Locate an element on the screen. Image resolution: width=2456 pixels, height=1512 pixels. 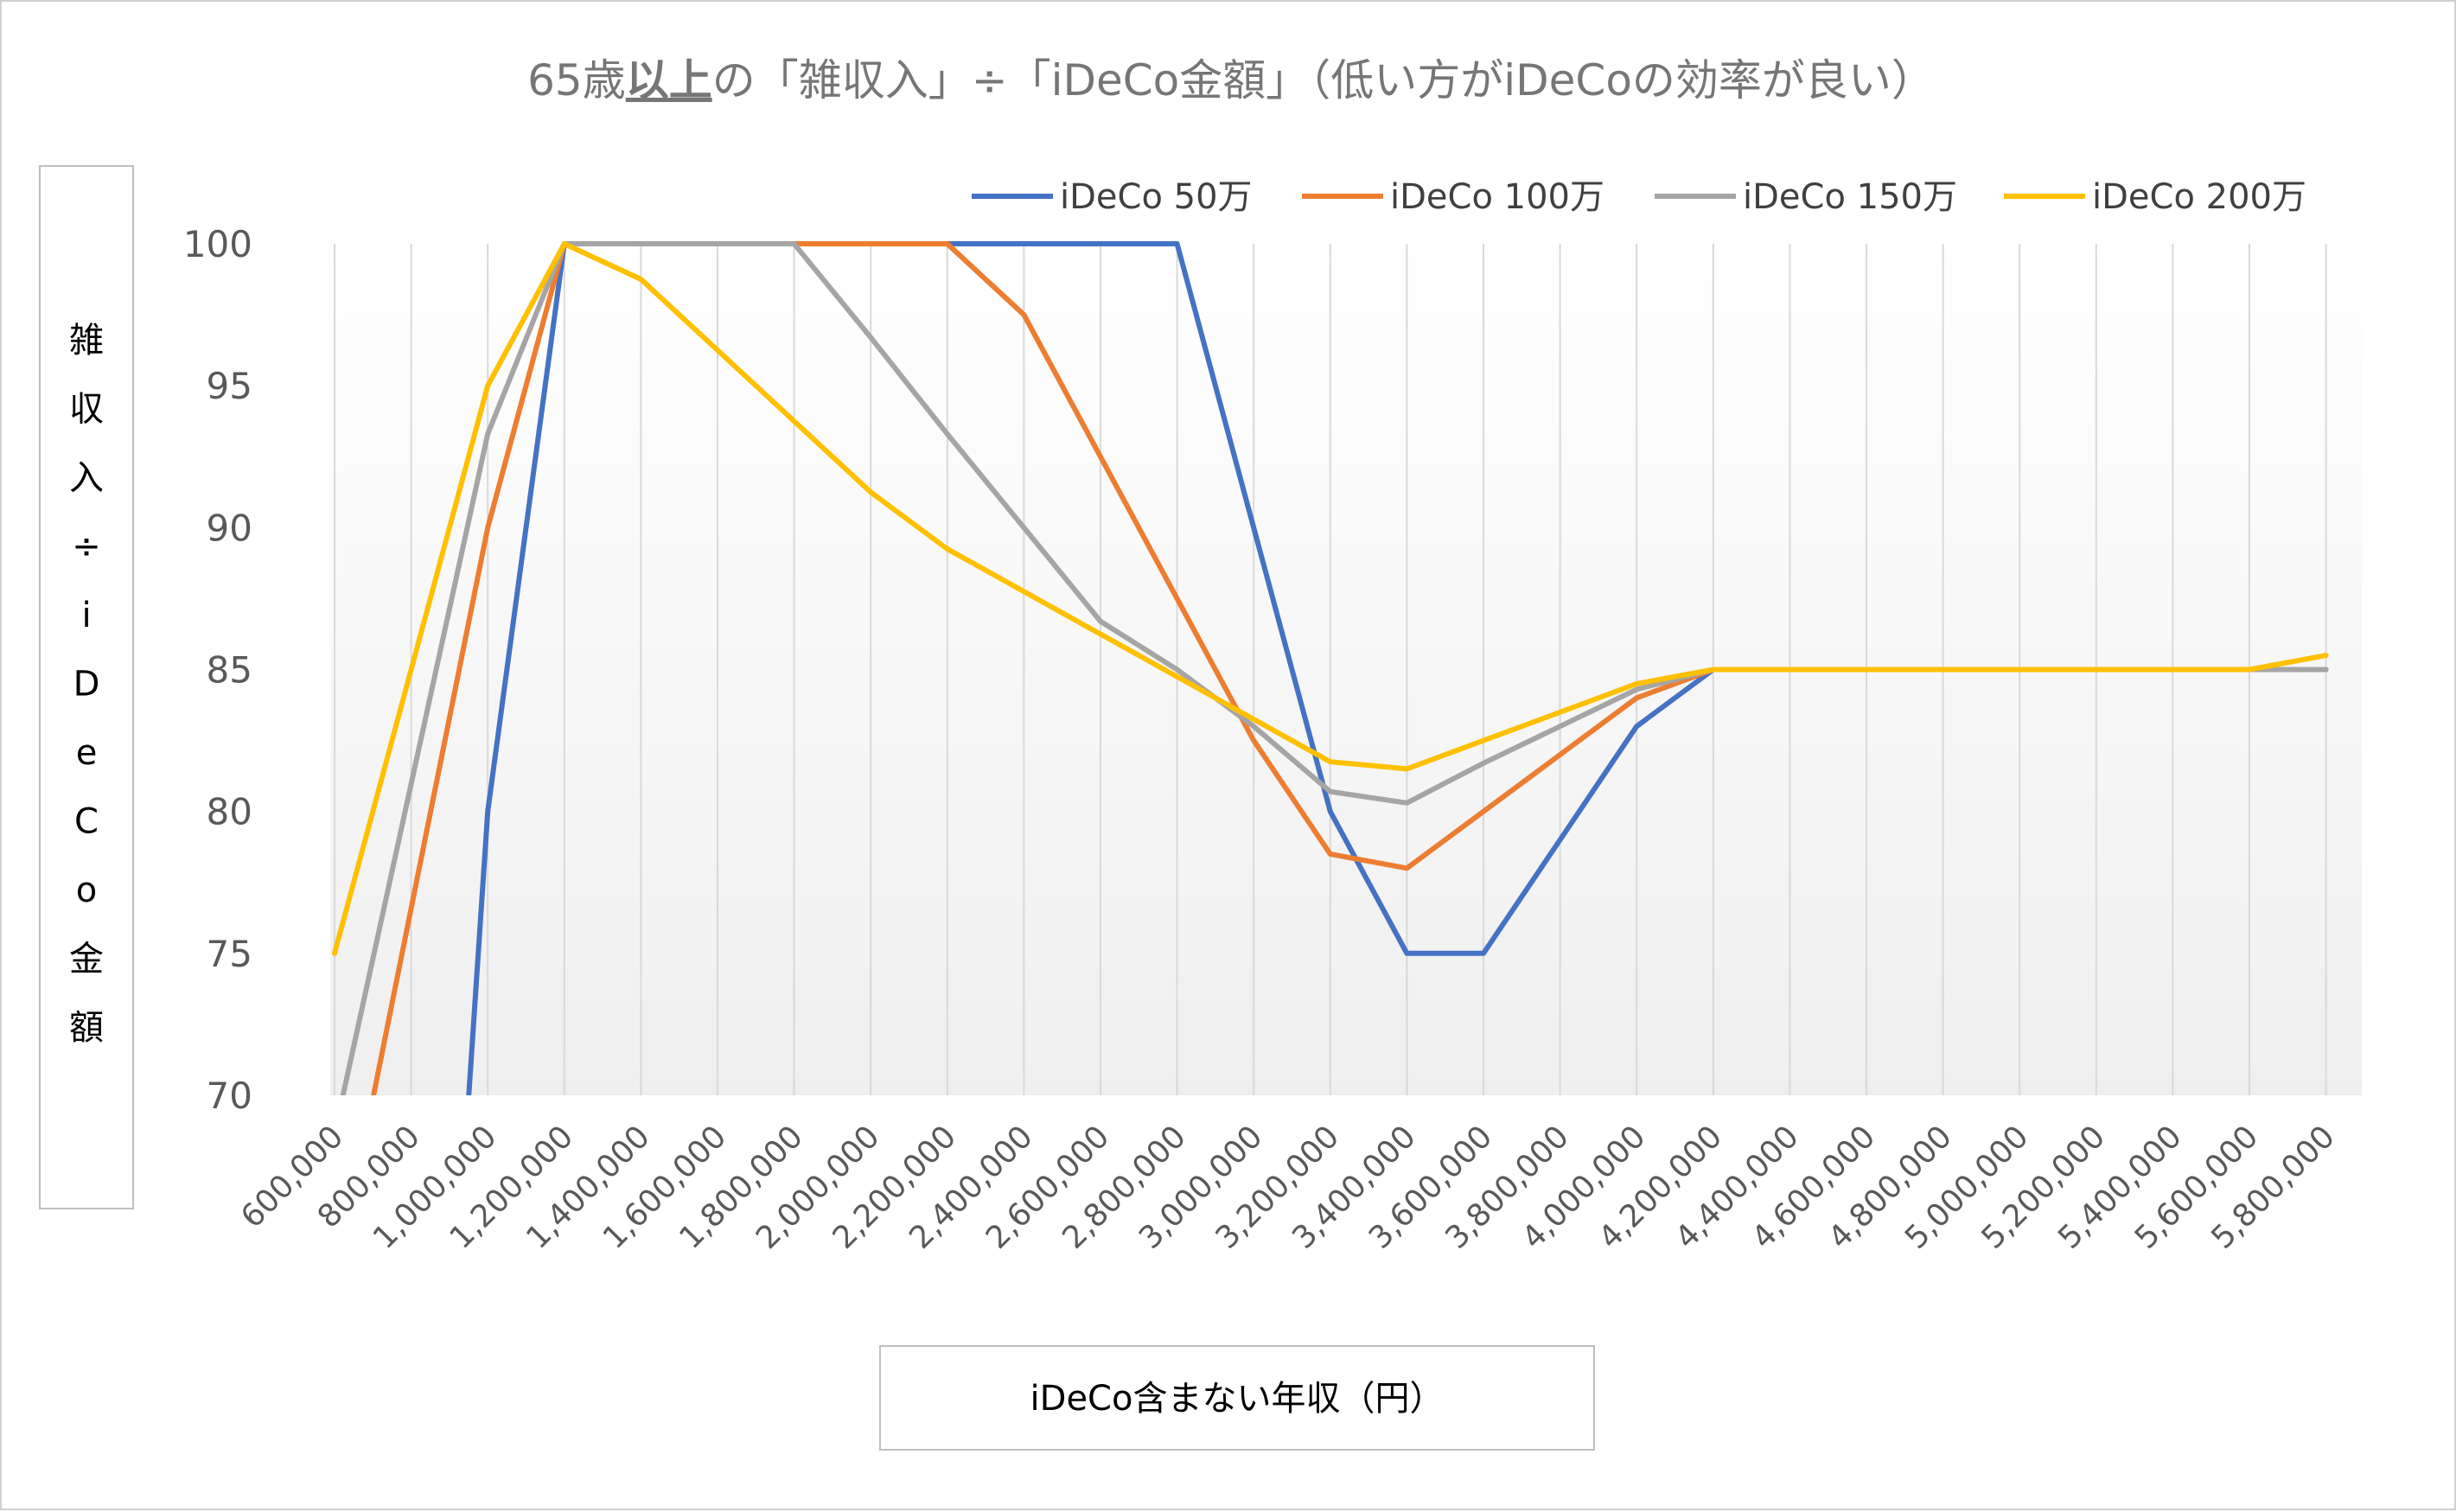
y-axis-title-char: i is located at coordinates (86, 616).